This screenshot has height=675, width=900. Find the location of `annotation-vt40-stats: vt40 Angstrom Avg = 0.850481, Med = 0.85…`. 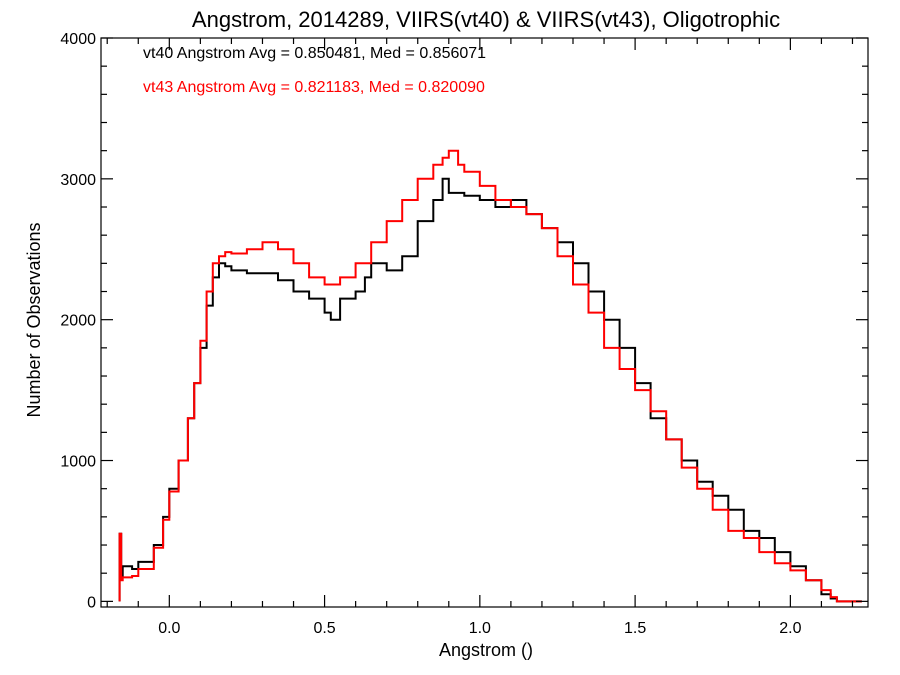

annotation-vt40-stats: vt40 Angstrom Avg = 0.850481, Med = 0.85… is located at coordinates (314, 53).